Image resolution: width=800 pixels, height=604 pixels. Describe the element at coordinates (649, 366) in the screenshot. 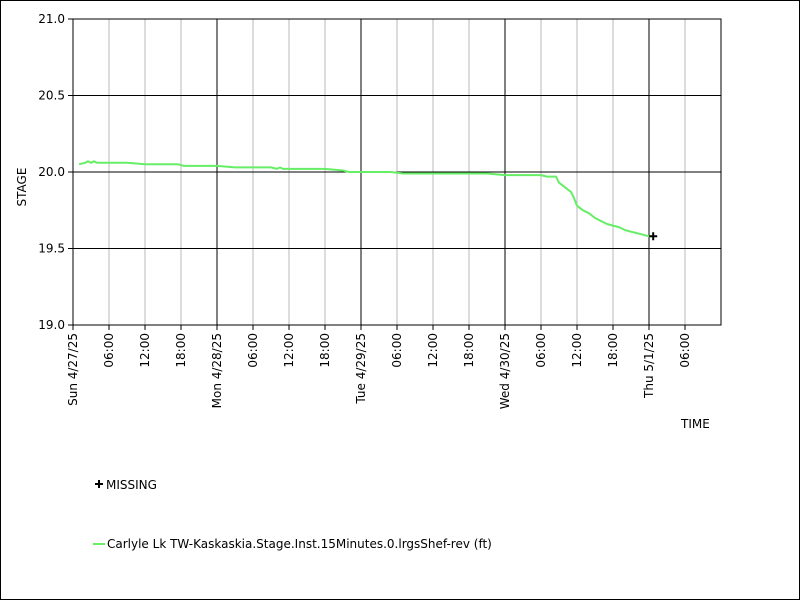

I see `x-tick-label: Thu 5/1/25` at that location.